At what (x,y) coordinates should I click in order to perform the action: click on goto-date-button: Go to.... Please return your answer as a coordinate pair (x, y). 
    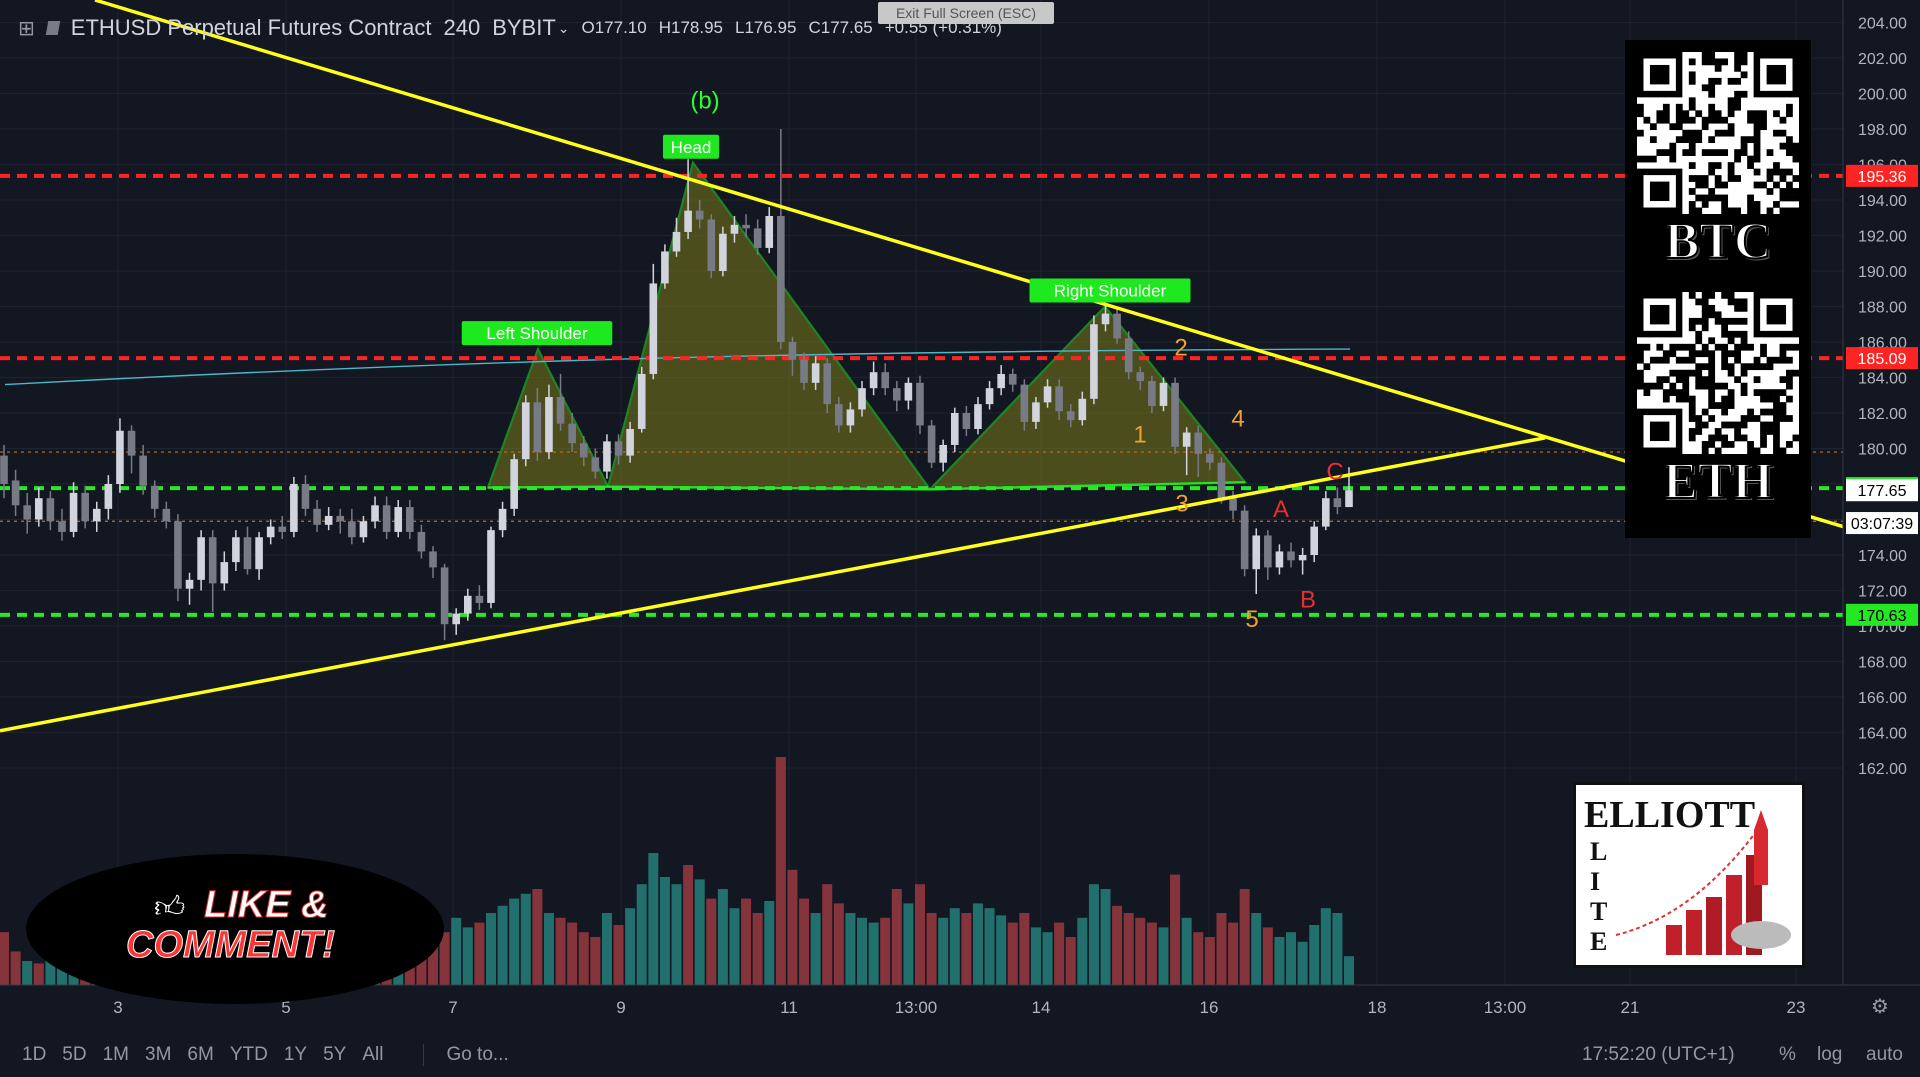
    Looking at the image, I should click on (466, 1054).